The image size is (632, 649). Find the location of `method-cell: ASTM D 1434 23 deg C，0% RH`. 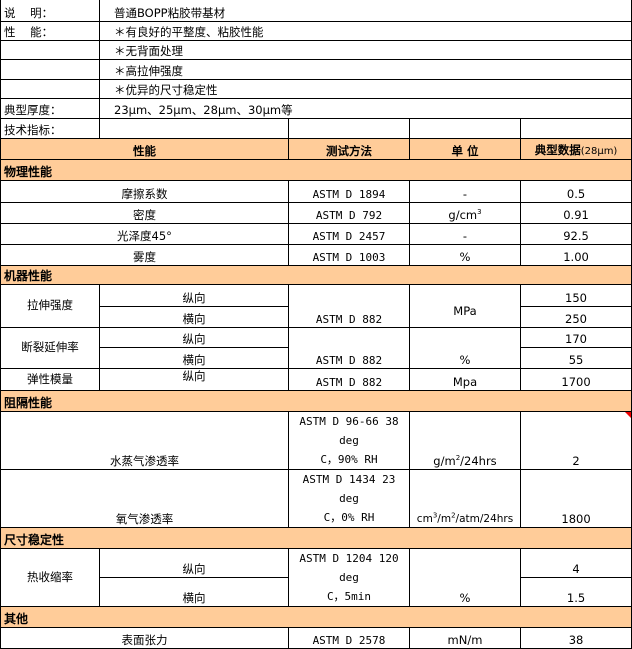

method-cell: ASTM D 1434 23 deg C，0% RH is located at coordinates (349, 498).